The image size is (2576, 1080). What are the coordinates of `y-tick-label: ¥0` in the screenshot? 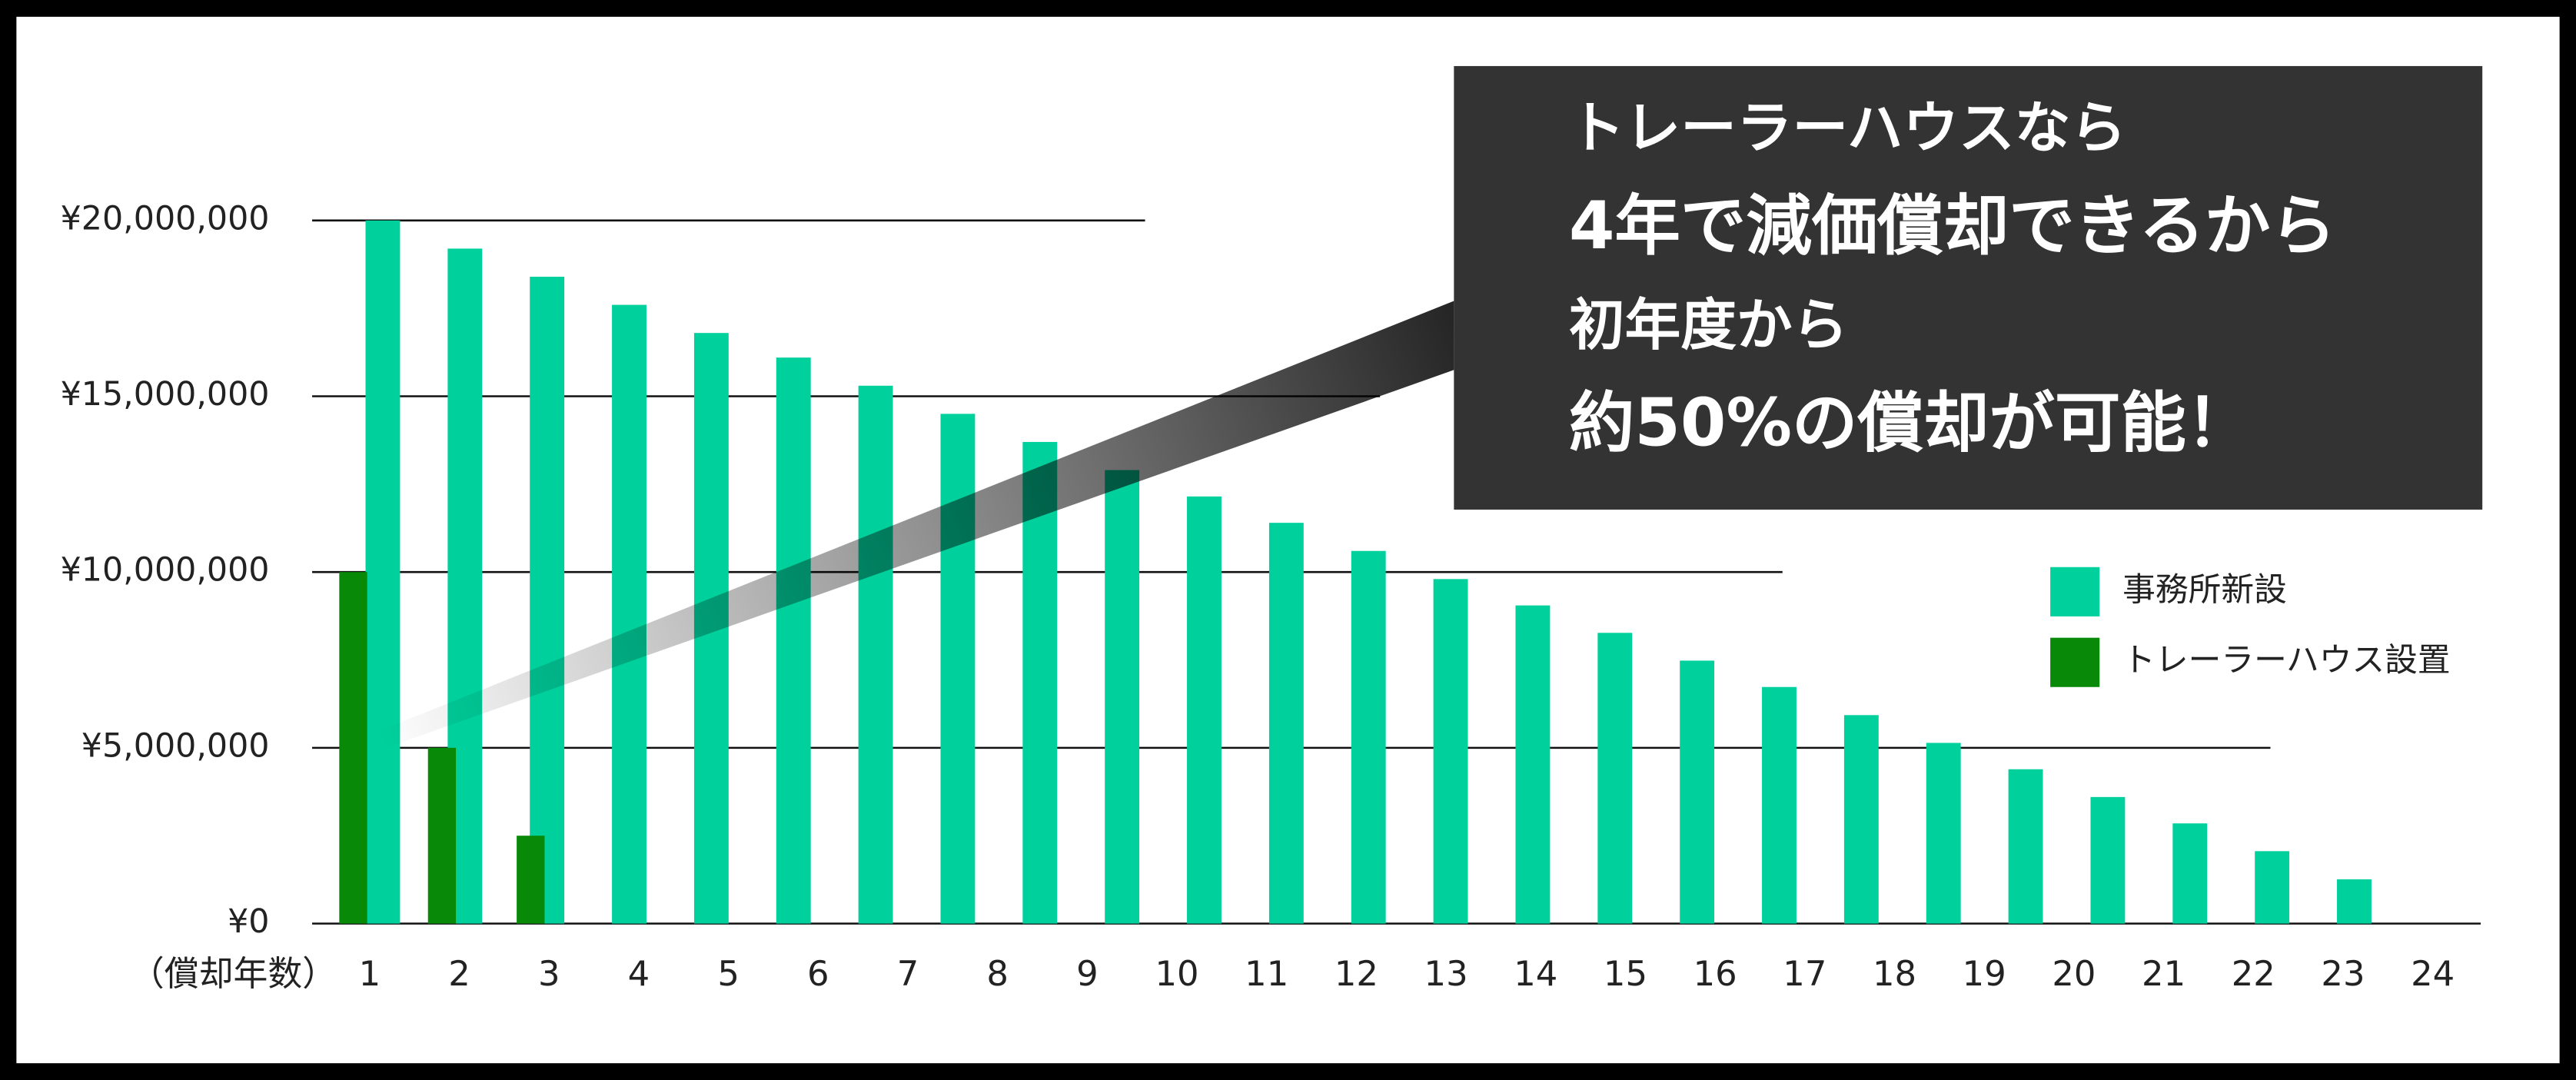 It's located at (248, 921).